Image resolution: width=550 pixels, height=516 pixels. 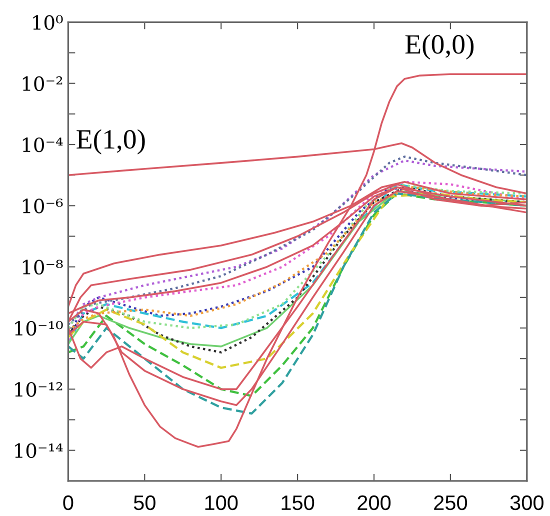 What do you see at coordinates (110, 141) in the screenshot?
I see `annotation: E(1,0)` at bounding box center [110, 141].